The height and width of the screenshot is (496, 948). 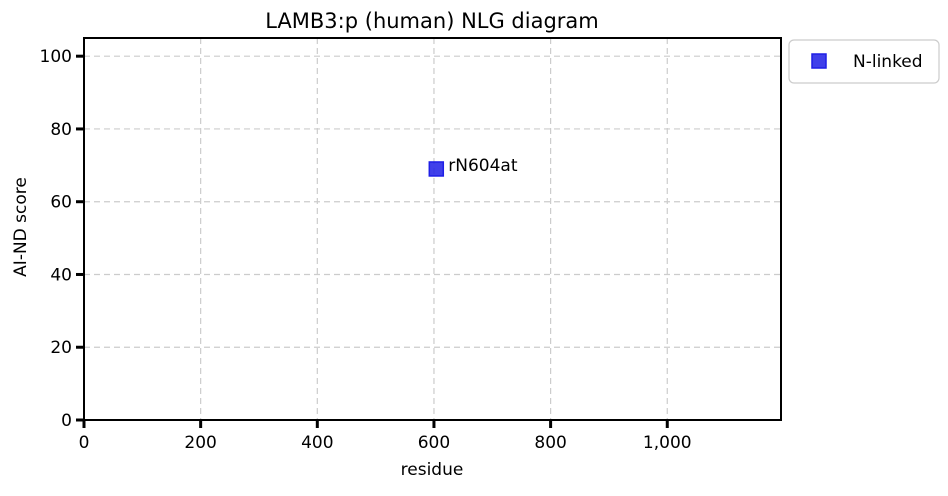 What do you see at coordinates (317, 443) in the screenshot?
I see `x-tick-label: 400` at bounding box center [317, 443].